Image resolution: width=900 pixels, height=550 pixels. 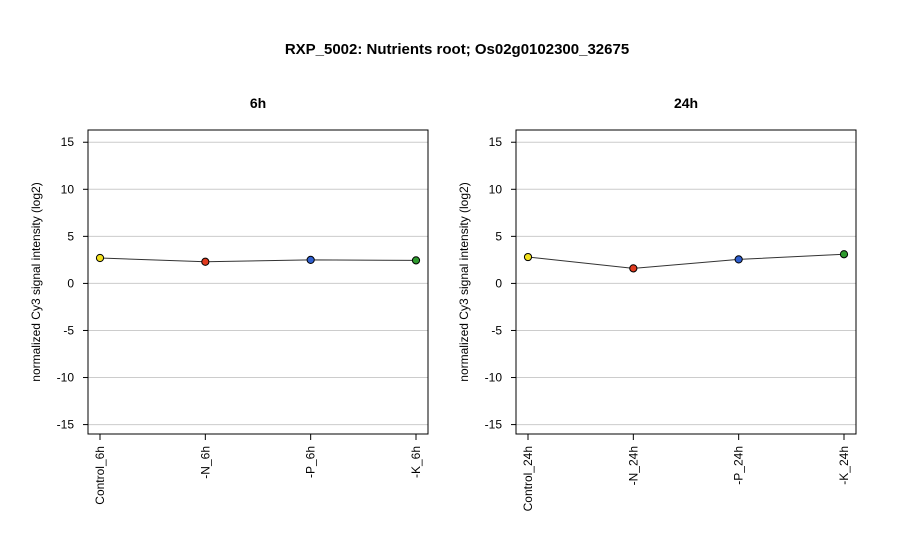 I want to click on x-tick-label-p-6h: -P_6h, so click(x=311, y=462).